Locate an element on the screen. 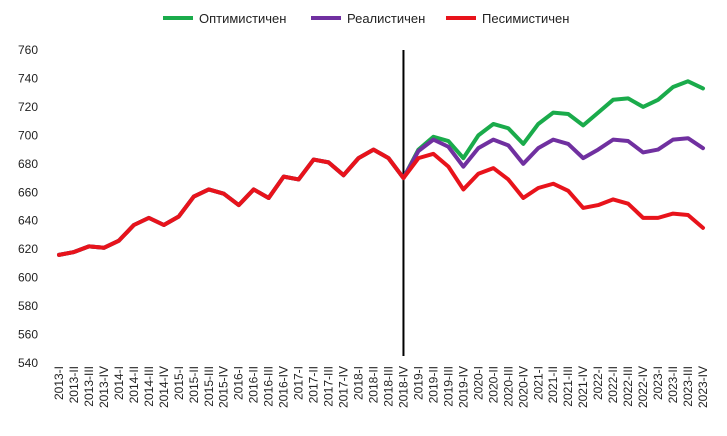 The height and width of the screenshot is (436, 727). x-tick-label: 2020-III is located at coordinates (508, 386).